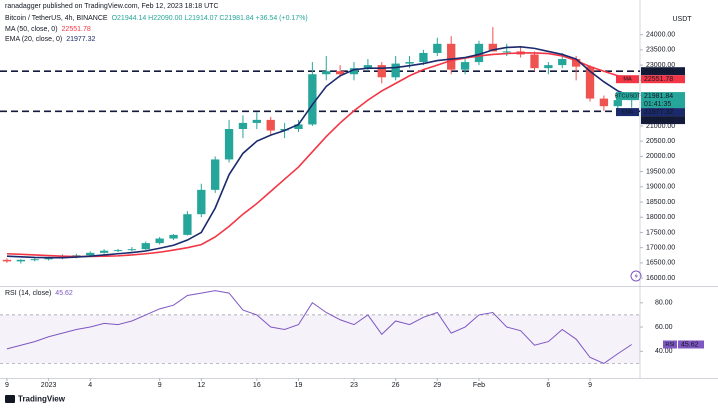 This screenshot has height=408, width=718. What do you see at coordinates (660, 278) in the screenshot?
I see `y-tick-label: 16000.00` at bounding box center [660, 278].